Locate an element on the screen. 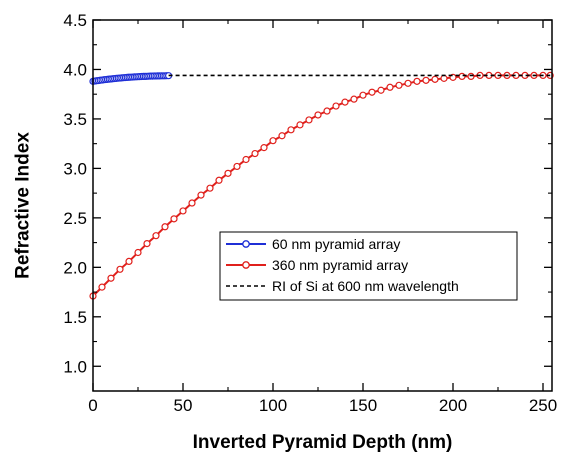  x-tick-label: 200 is located at coordinates (453, 405).